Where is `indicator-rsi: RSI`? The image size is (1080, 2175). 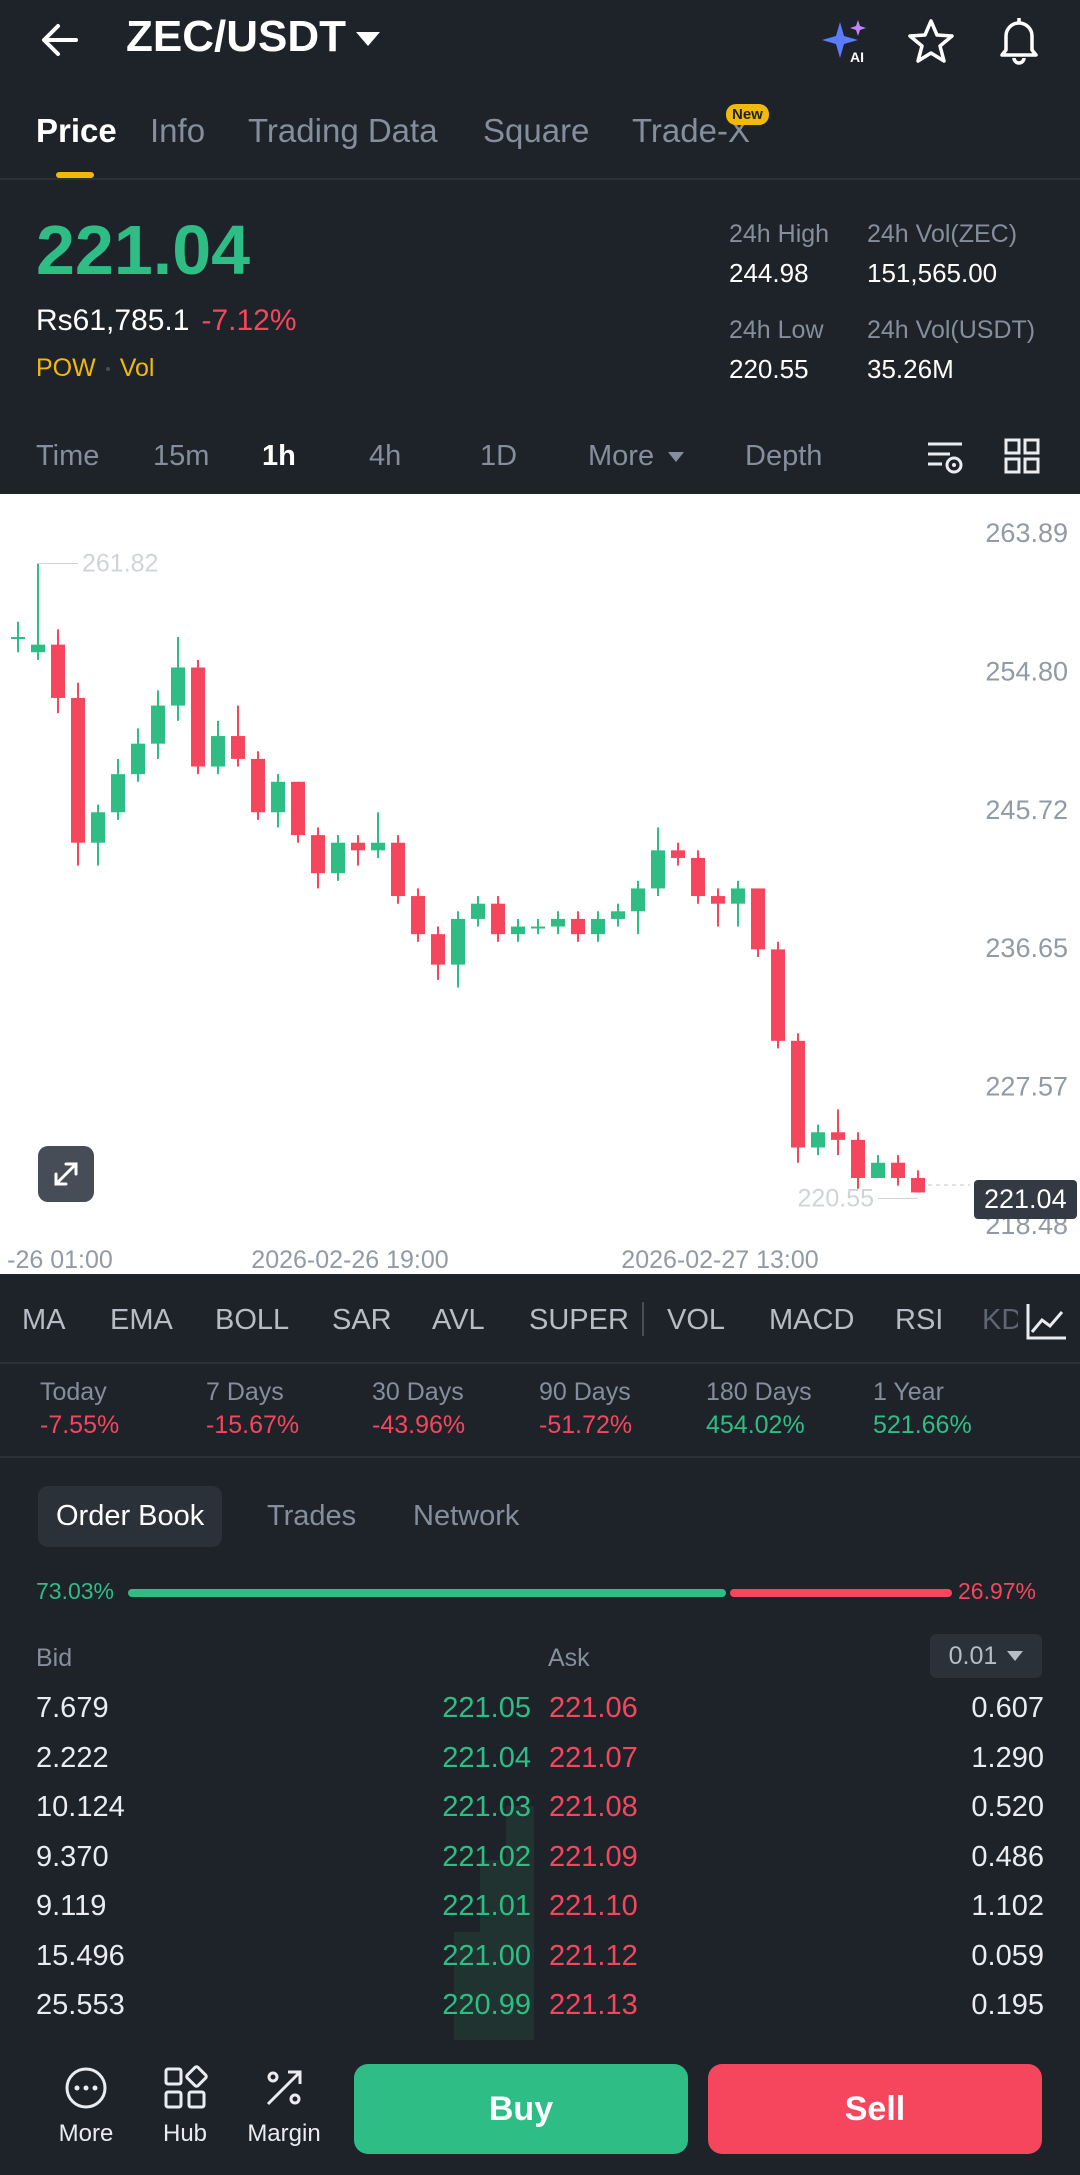 indicator-rsi: RSI is located at coordinates (919, 1320).